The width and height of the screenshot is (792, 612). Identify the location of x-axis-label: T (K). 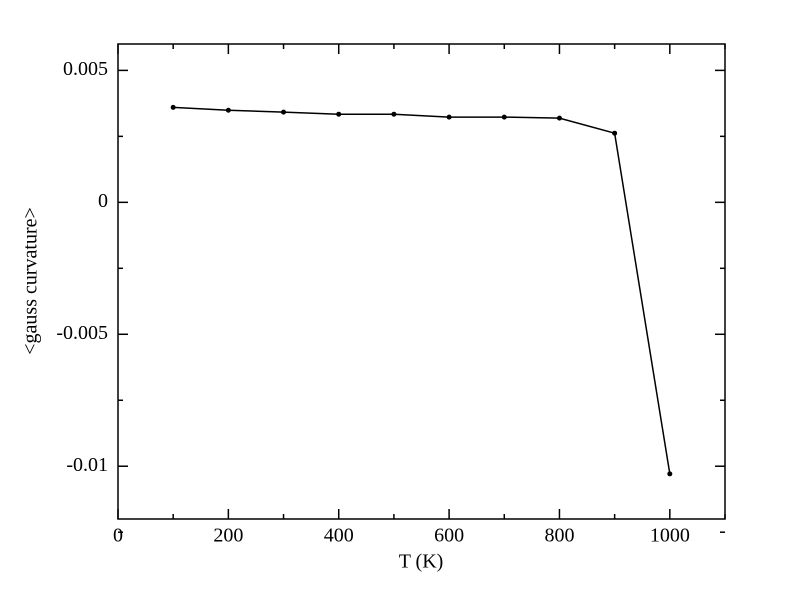
(421, 562).